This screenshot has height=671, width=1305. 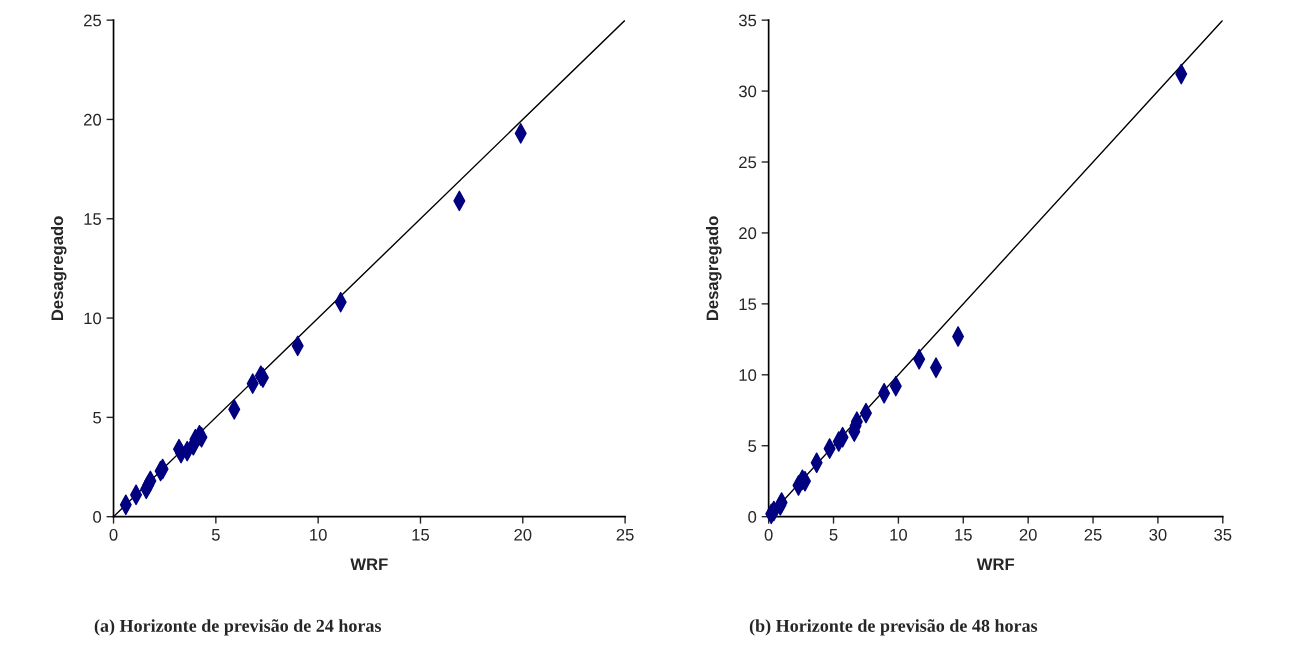 What do you see at coordinates (747, 20) in the screenshot?
I see `y-tick-label: 35` at bounding box center [747, 20].